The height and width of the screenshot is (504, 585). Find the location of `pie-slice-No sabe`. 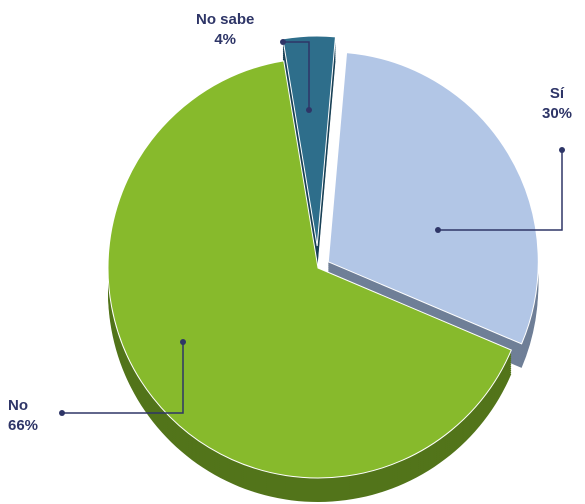

pie-slice-No sabe is located at coordinates (309, 141).